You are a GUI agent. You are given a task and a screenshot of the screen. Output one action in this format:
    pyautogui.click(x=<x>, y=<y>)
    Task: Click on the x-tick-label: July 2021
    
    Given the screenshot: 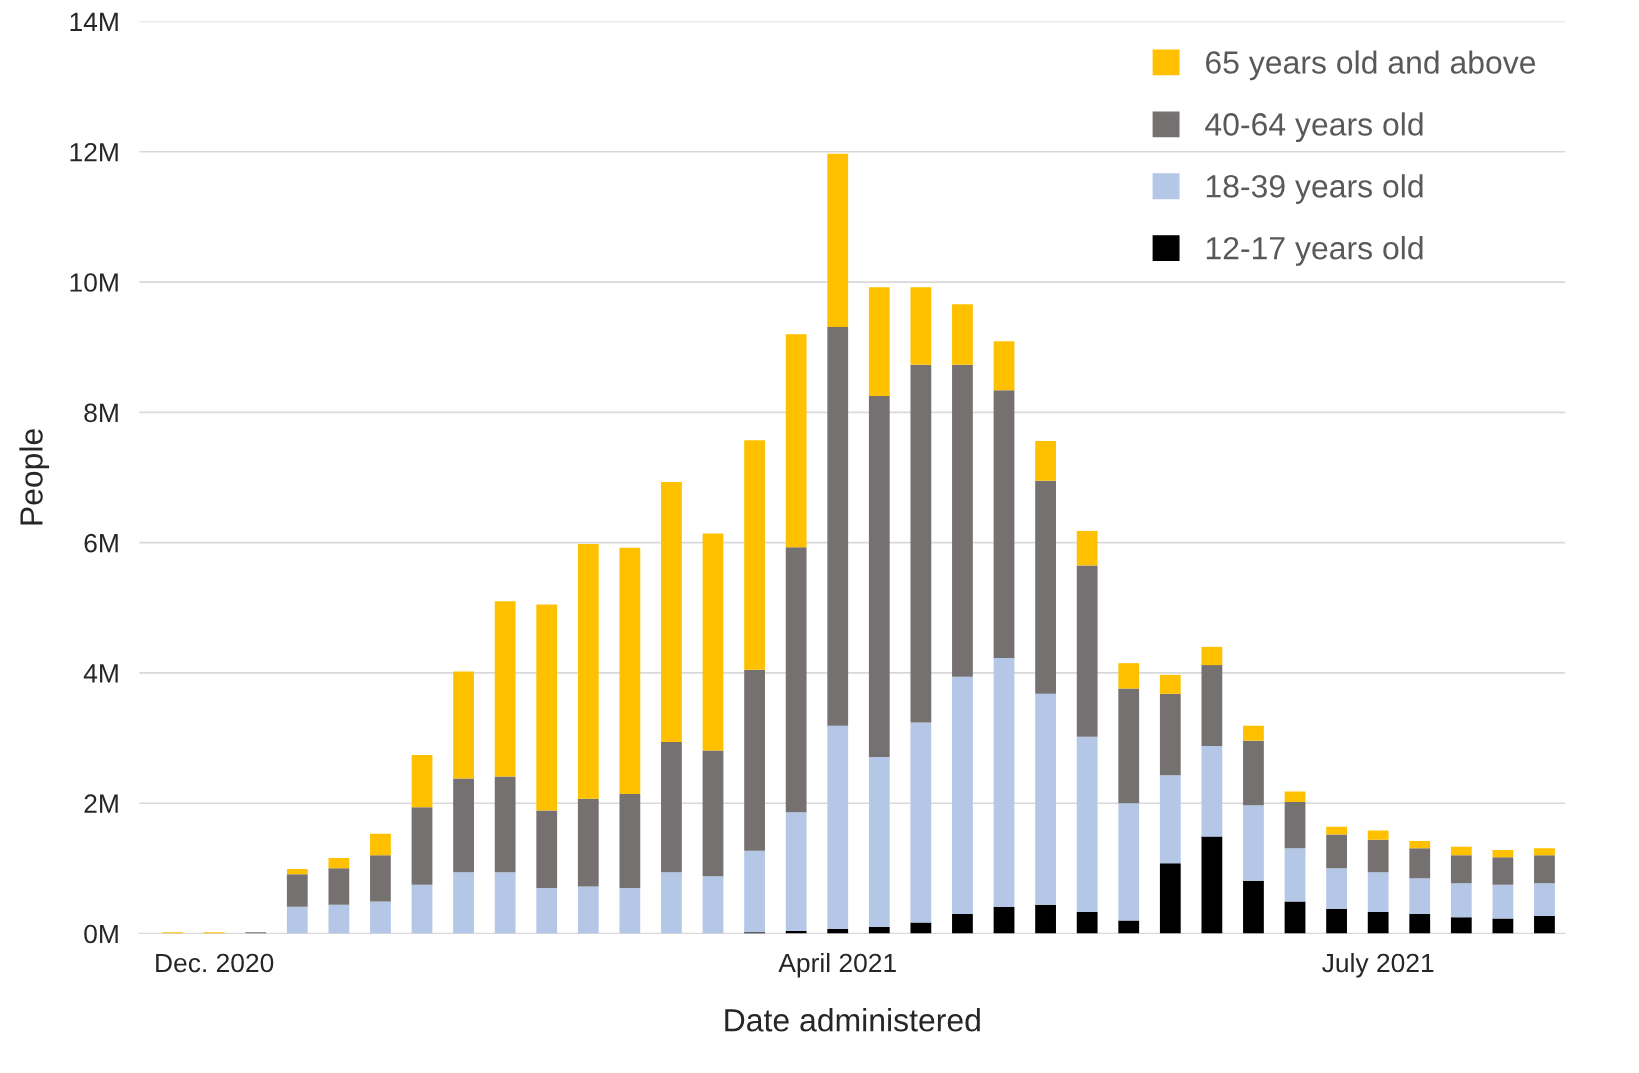 What is the action you would take?
    pyautogui.click(x=1378, y=965)
    